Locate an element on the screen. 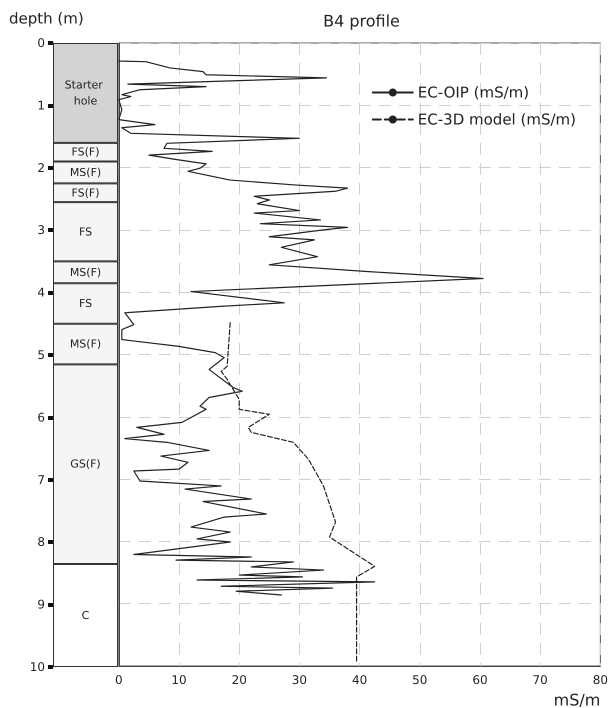  x-tick-label: 10 is located at coordinates (179, 680).